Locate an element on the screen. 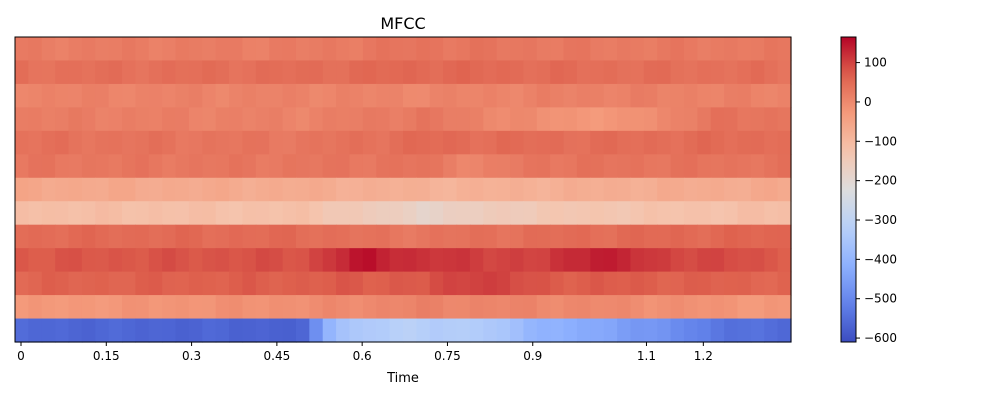  colorbar-tick-label: 0 is located at coordinates (868, 102).